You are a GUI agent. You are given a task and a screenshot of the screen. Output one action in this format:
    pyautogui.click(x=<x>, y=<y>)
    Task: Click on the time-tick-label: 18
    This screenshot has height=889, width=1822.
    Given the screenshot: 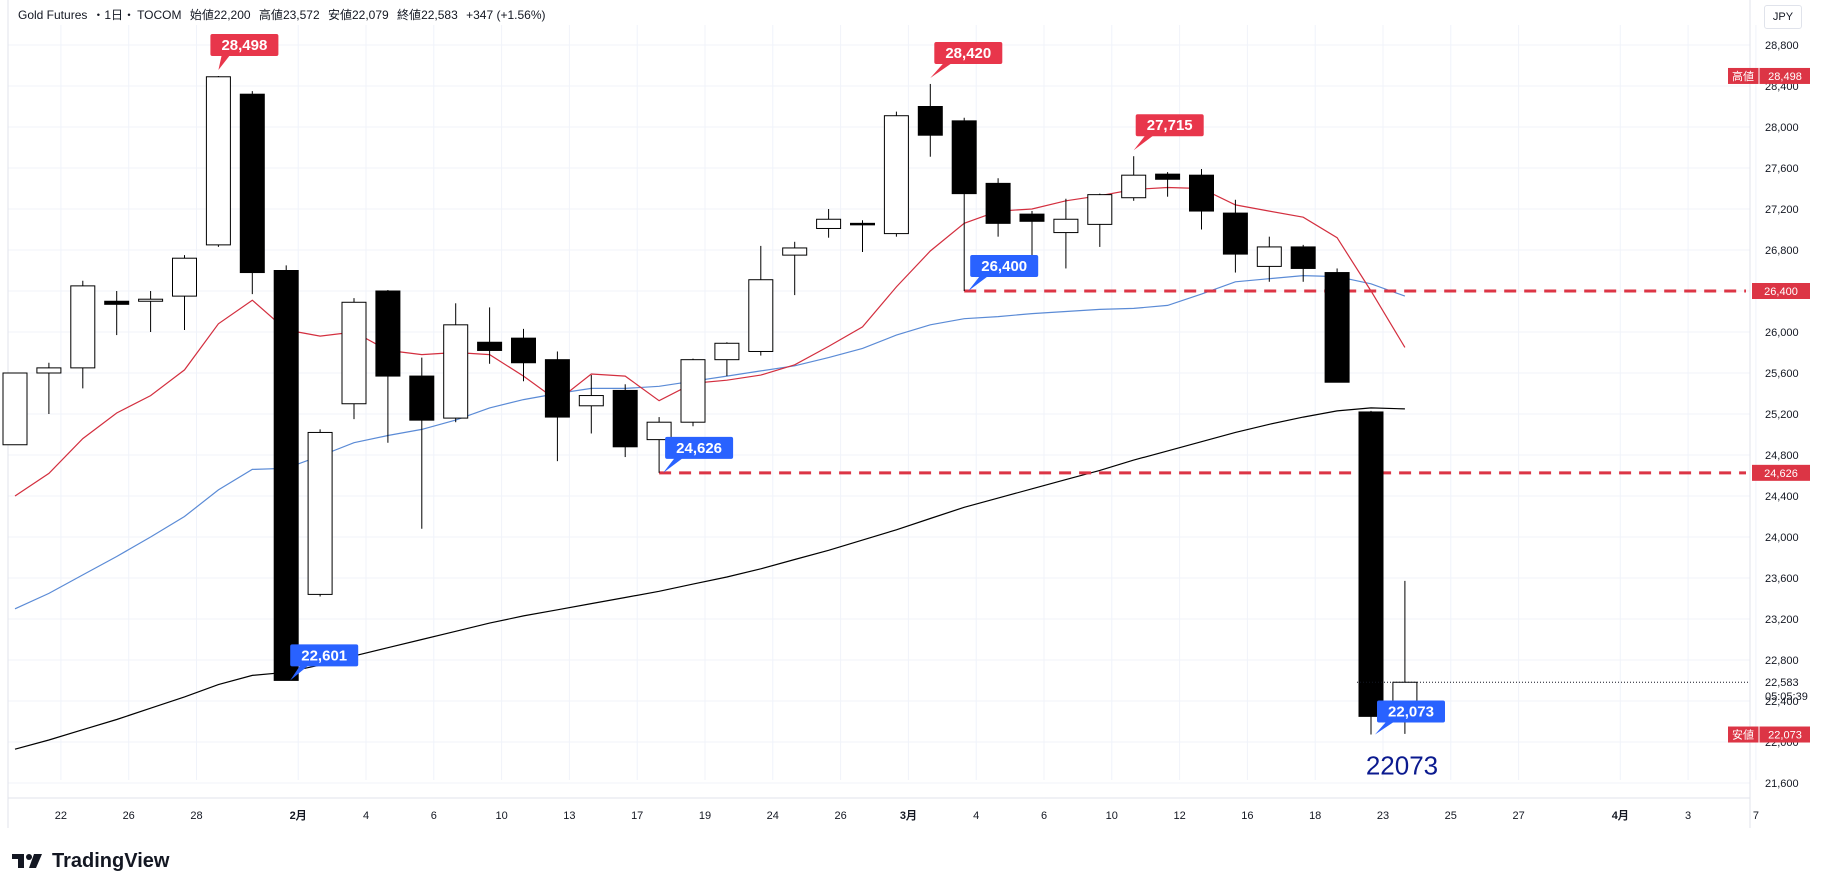 What is the action you would take?
    pyautogui.click(x=1315, y=816)
    